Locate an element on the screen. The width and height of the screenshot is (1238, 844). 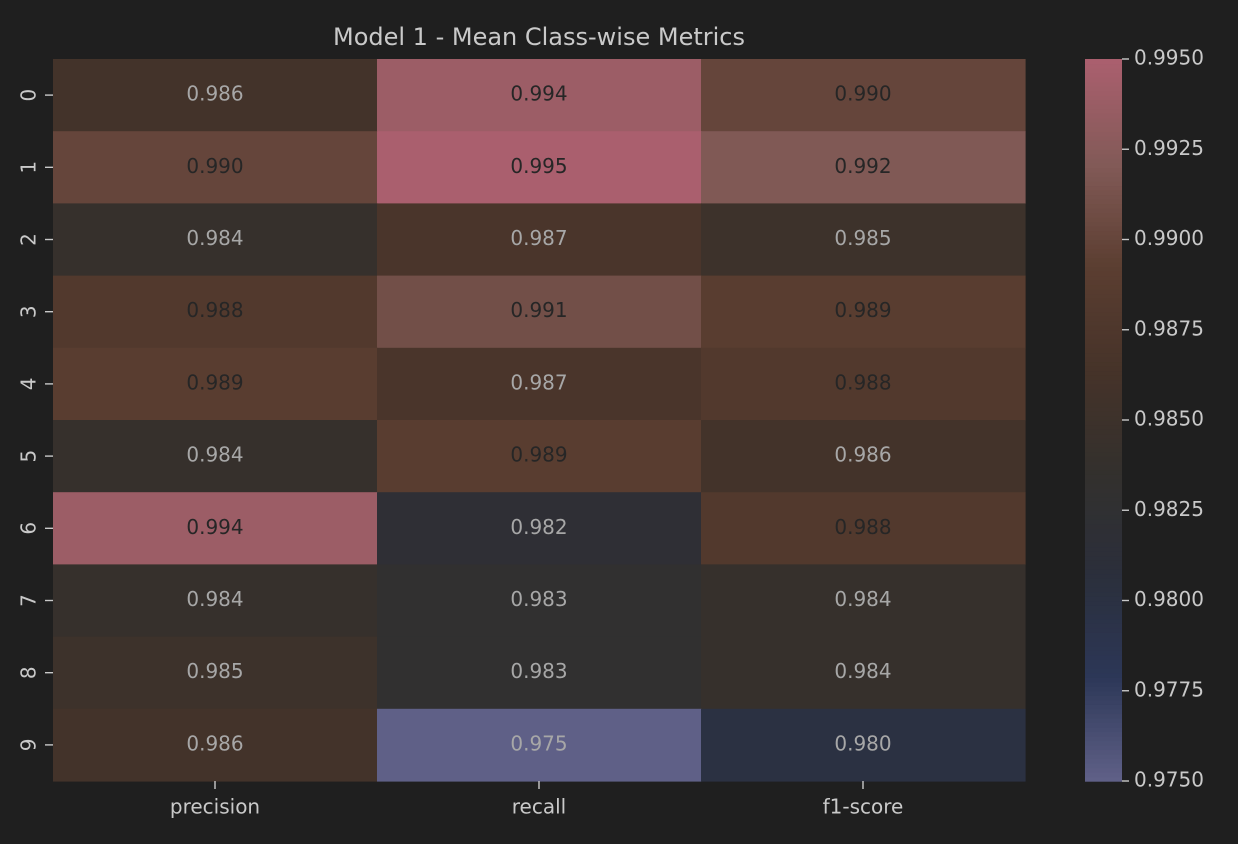
heatmap-value-label: 0.975 is located at coordinates (538, 743).